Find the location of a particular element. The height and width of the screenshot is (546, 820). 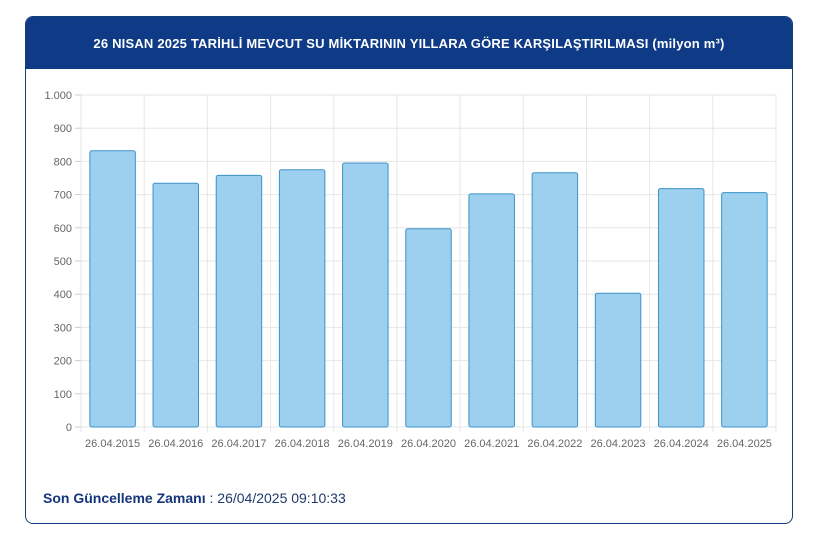

y-tick-label: 300 is located at coordinates (63, 328).